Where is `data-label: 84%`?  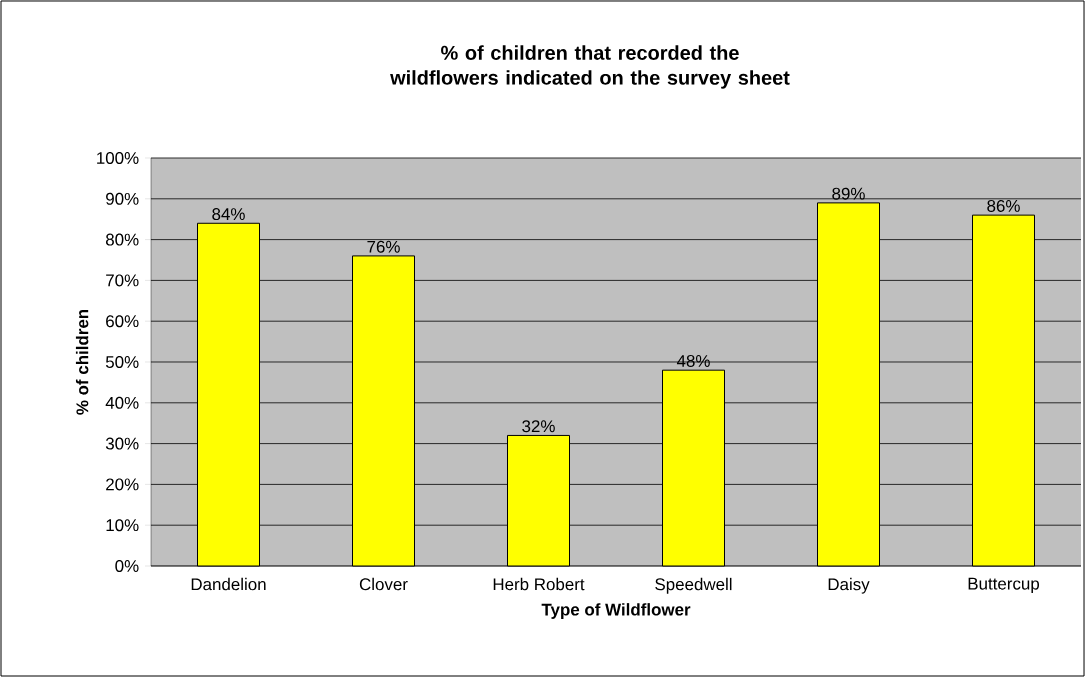 data-label: 84% is located at coordinates (228, 214).